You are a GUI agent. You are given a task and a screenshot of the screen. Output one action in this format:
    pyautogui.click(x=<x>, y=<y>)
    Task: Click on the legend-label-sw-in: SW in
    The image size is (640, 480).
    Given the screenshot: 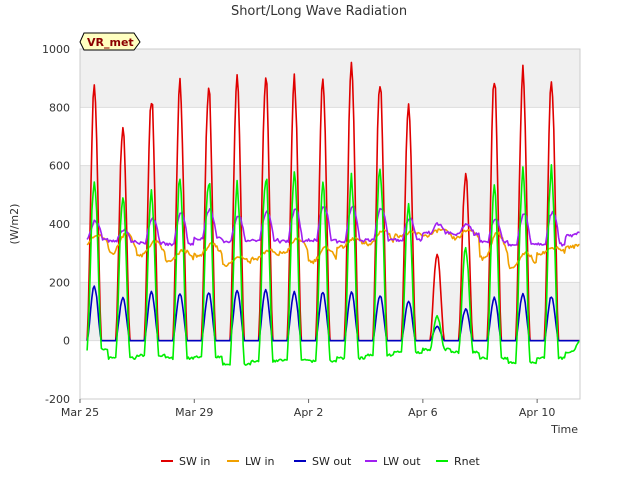 What is the action you would take?
    pyautogui.click(x=194, y=461)
    